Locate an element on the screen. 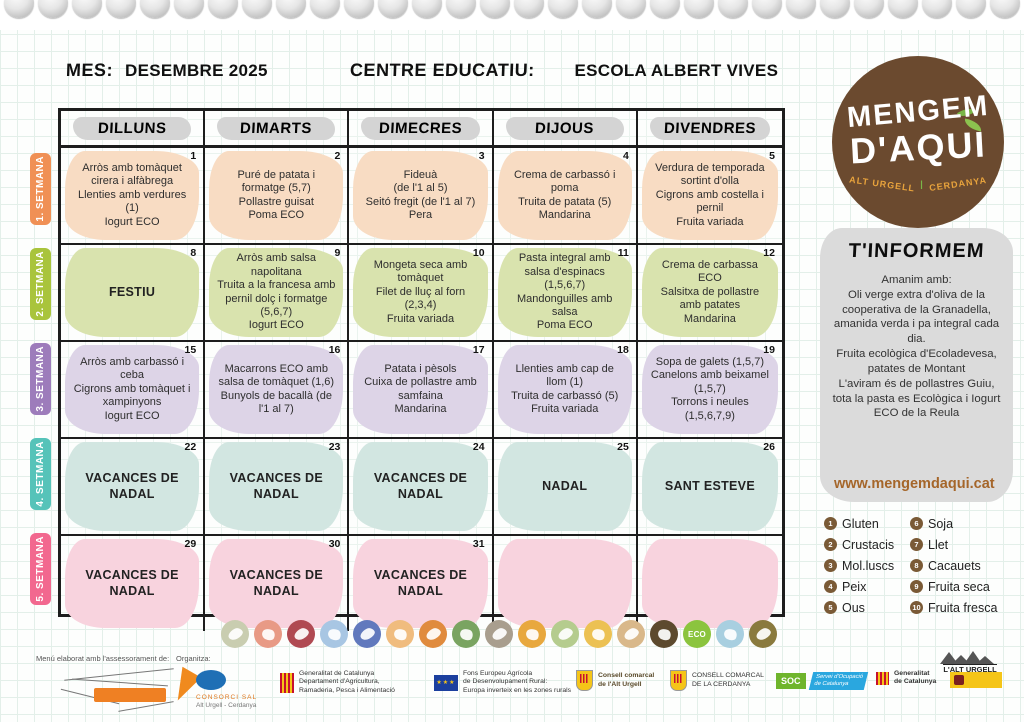 The width and height of the screenshot is (1024, 722). coat-of-arms-icon is located at coordinates (678, 680).